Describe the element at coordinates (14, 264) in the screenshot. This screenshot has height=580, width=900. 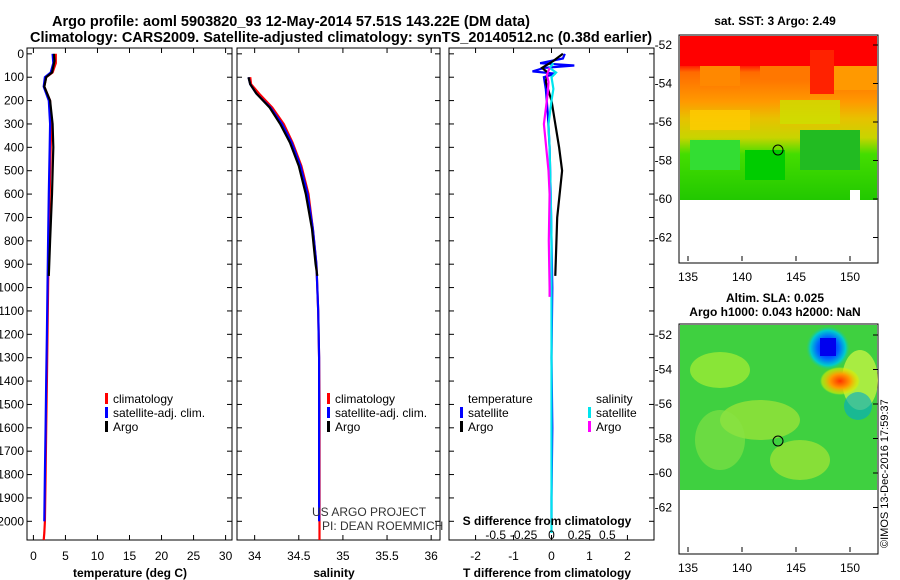
I see `depth-tick-label: 900` at that location.